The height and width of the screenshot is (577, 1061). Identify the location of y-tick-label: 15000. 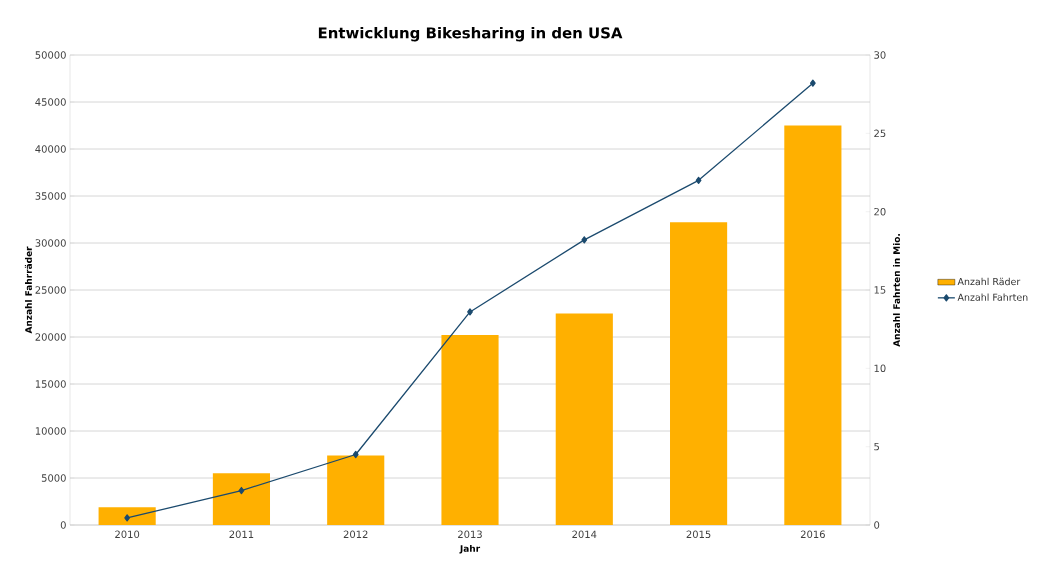
(50, 384).